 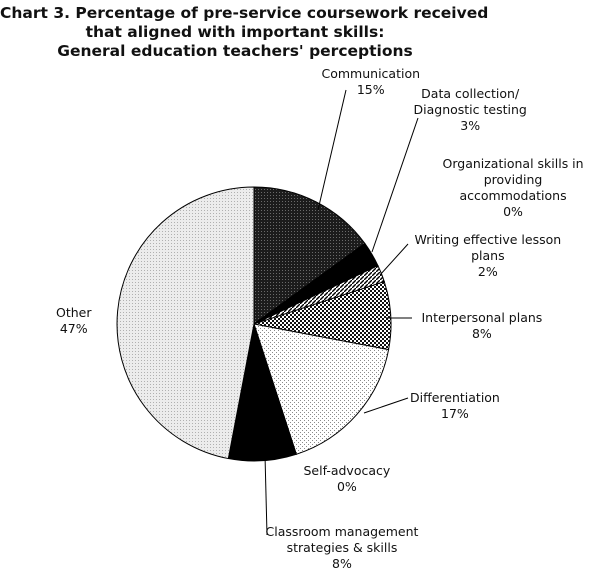 What do you see at coordinates (73, 328) in the screenshot?
I see `slice-value-label: 47%` at bounding box center [73, 328].